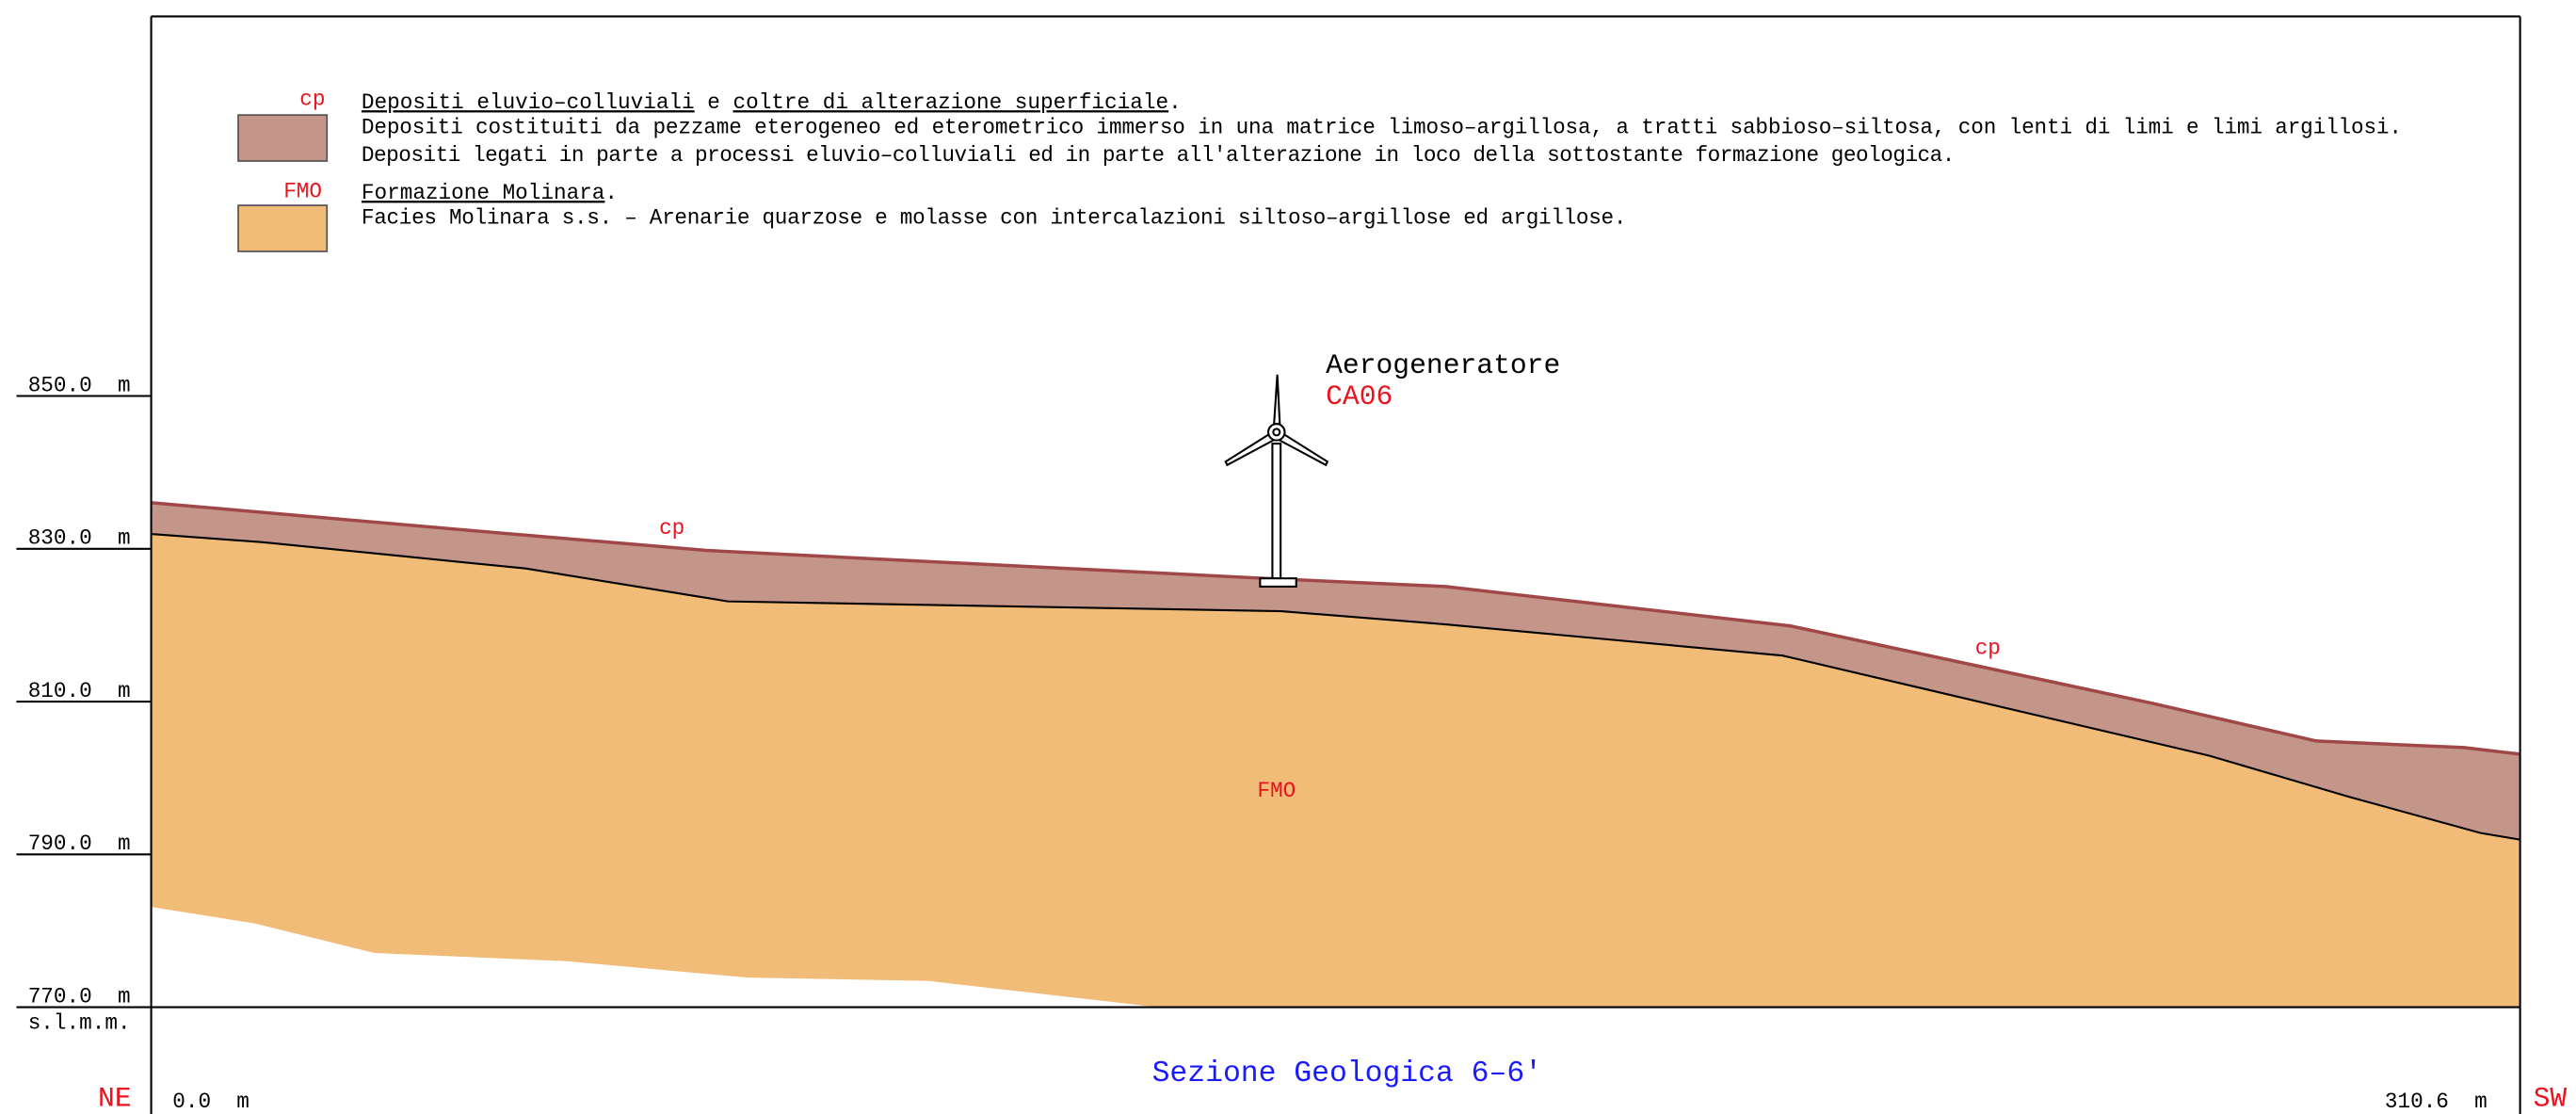  What do you see at coordinates (950, 102) in the screenshot?
I see `legend-title-part: coltre di alterazione superficiale` at bounding box center [950, 102].